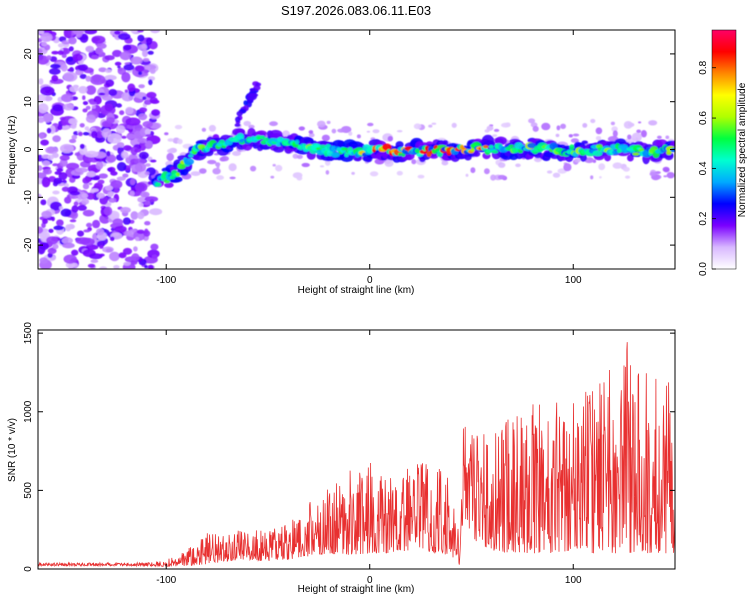  I want to click on y-tick-label: 20, so click(28, 54).